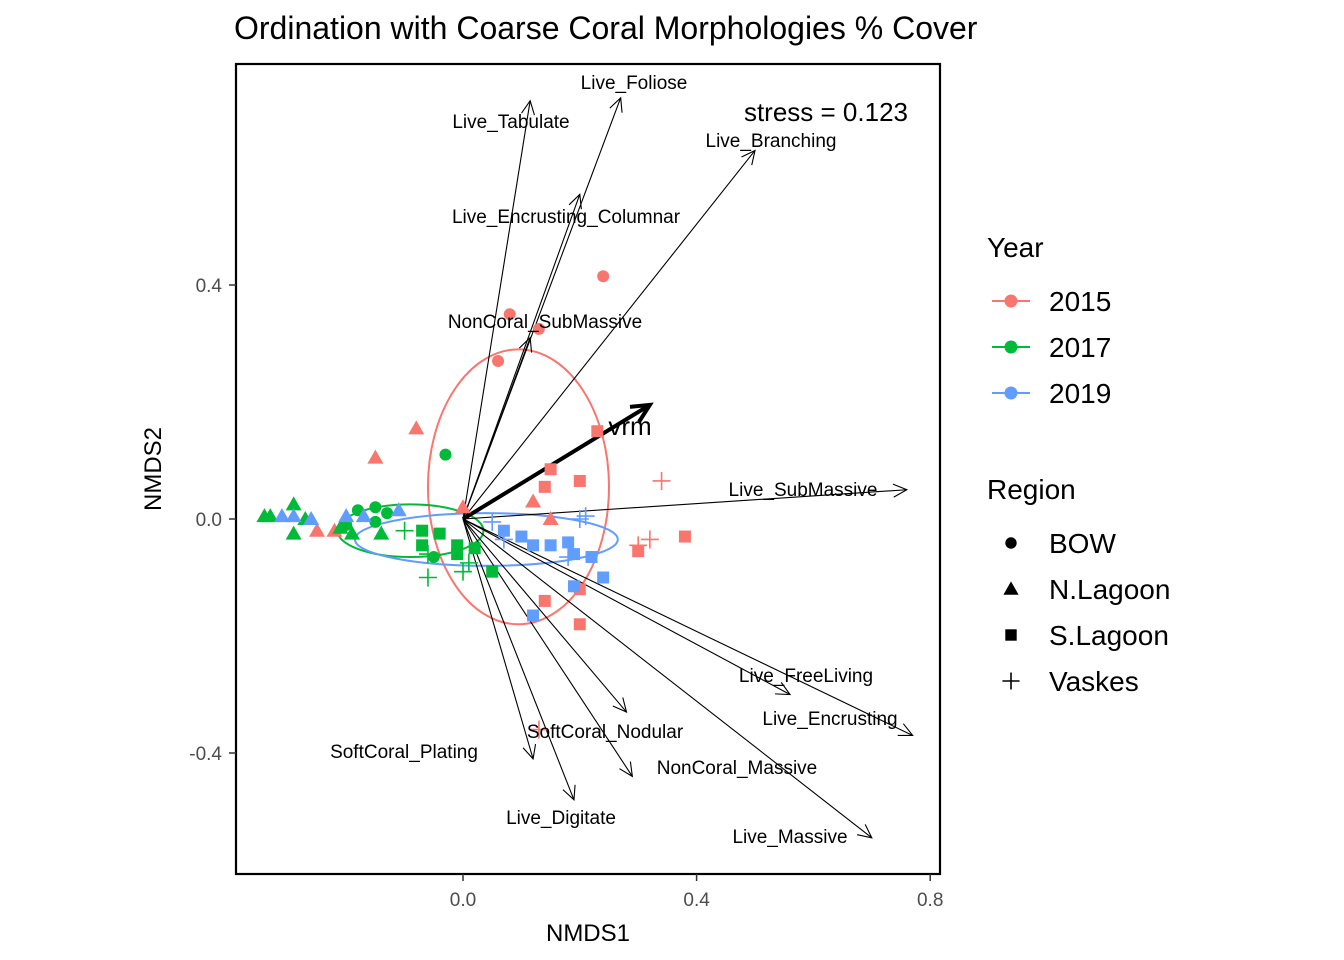 The image size is (1344, 960). What do you see at coordinates (529, 752) in the screenshot?
I see `vector-arrowhead-softcoral-plating` at bounding box center [529, 752].